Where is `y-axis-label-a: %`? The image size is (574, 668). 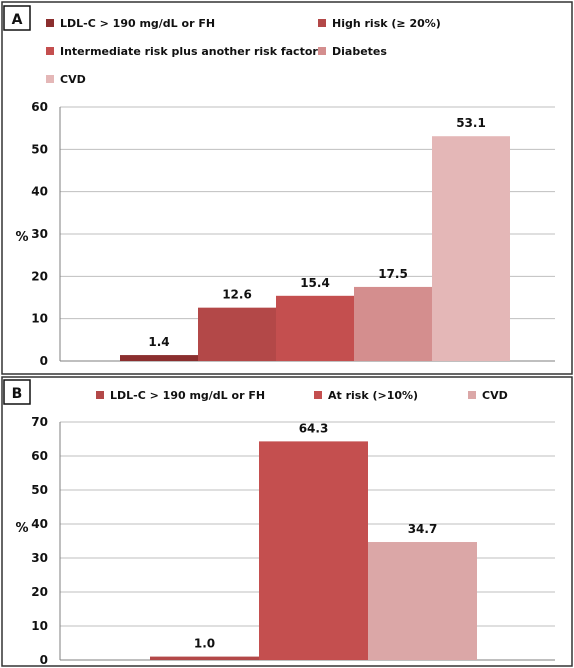 y-axis-label-a: % is located at coordinates (21, 237).